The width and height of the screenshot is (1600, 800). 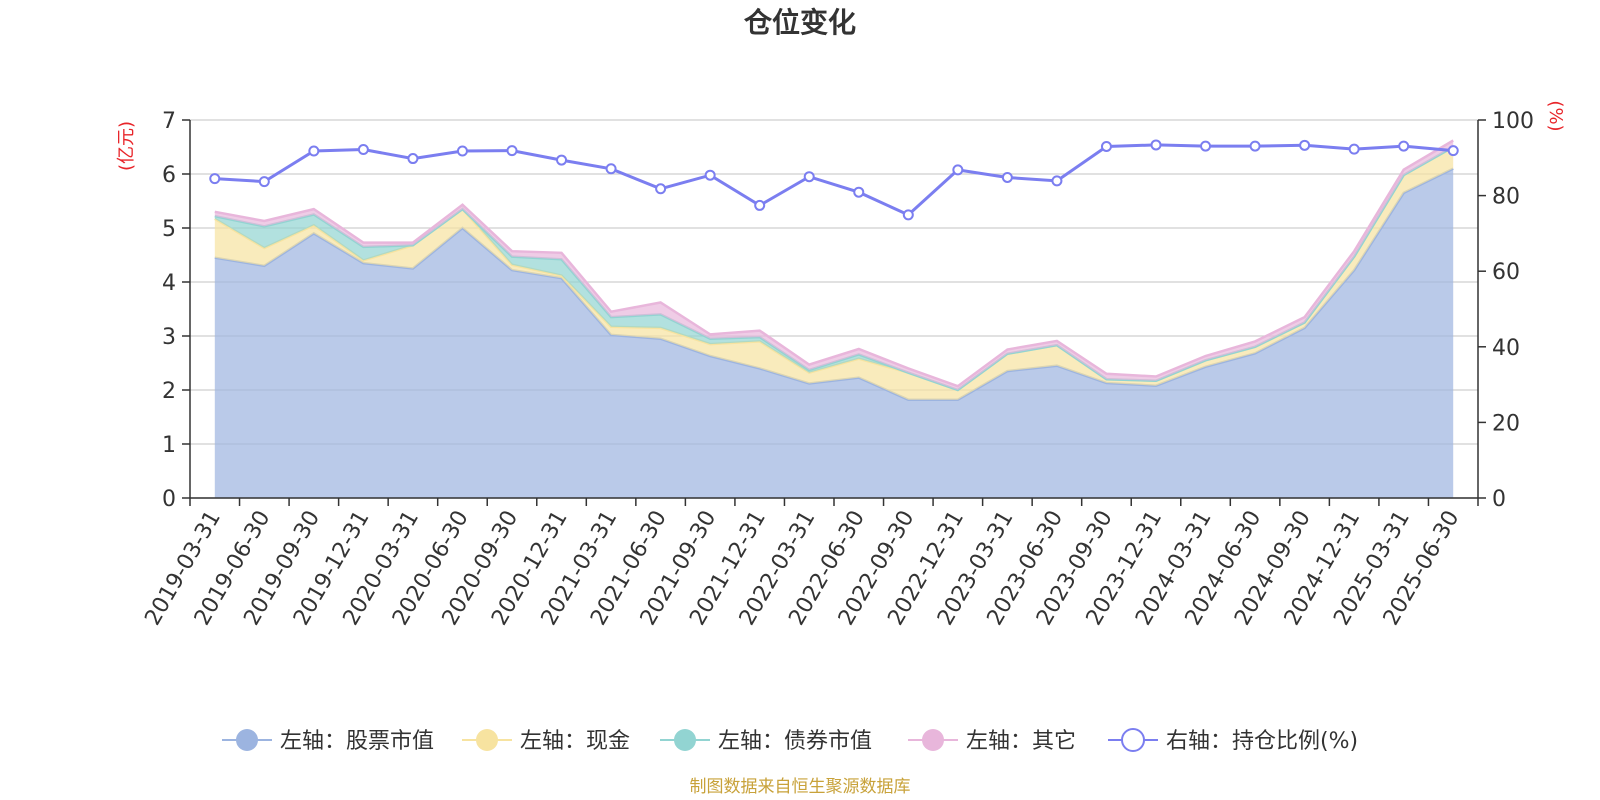 I want to click on right-axis-tick-label: 40, so click(x=1506, y=348).